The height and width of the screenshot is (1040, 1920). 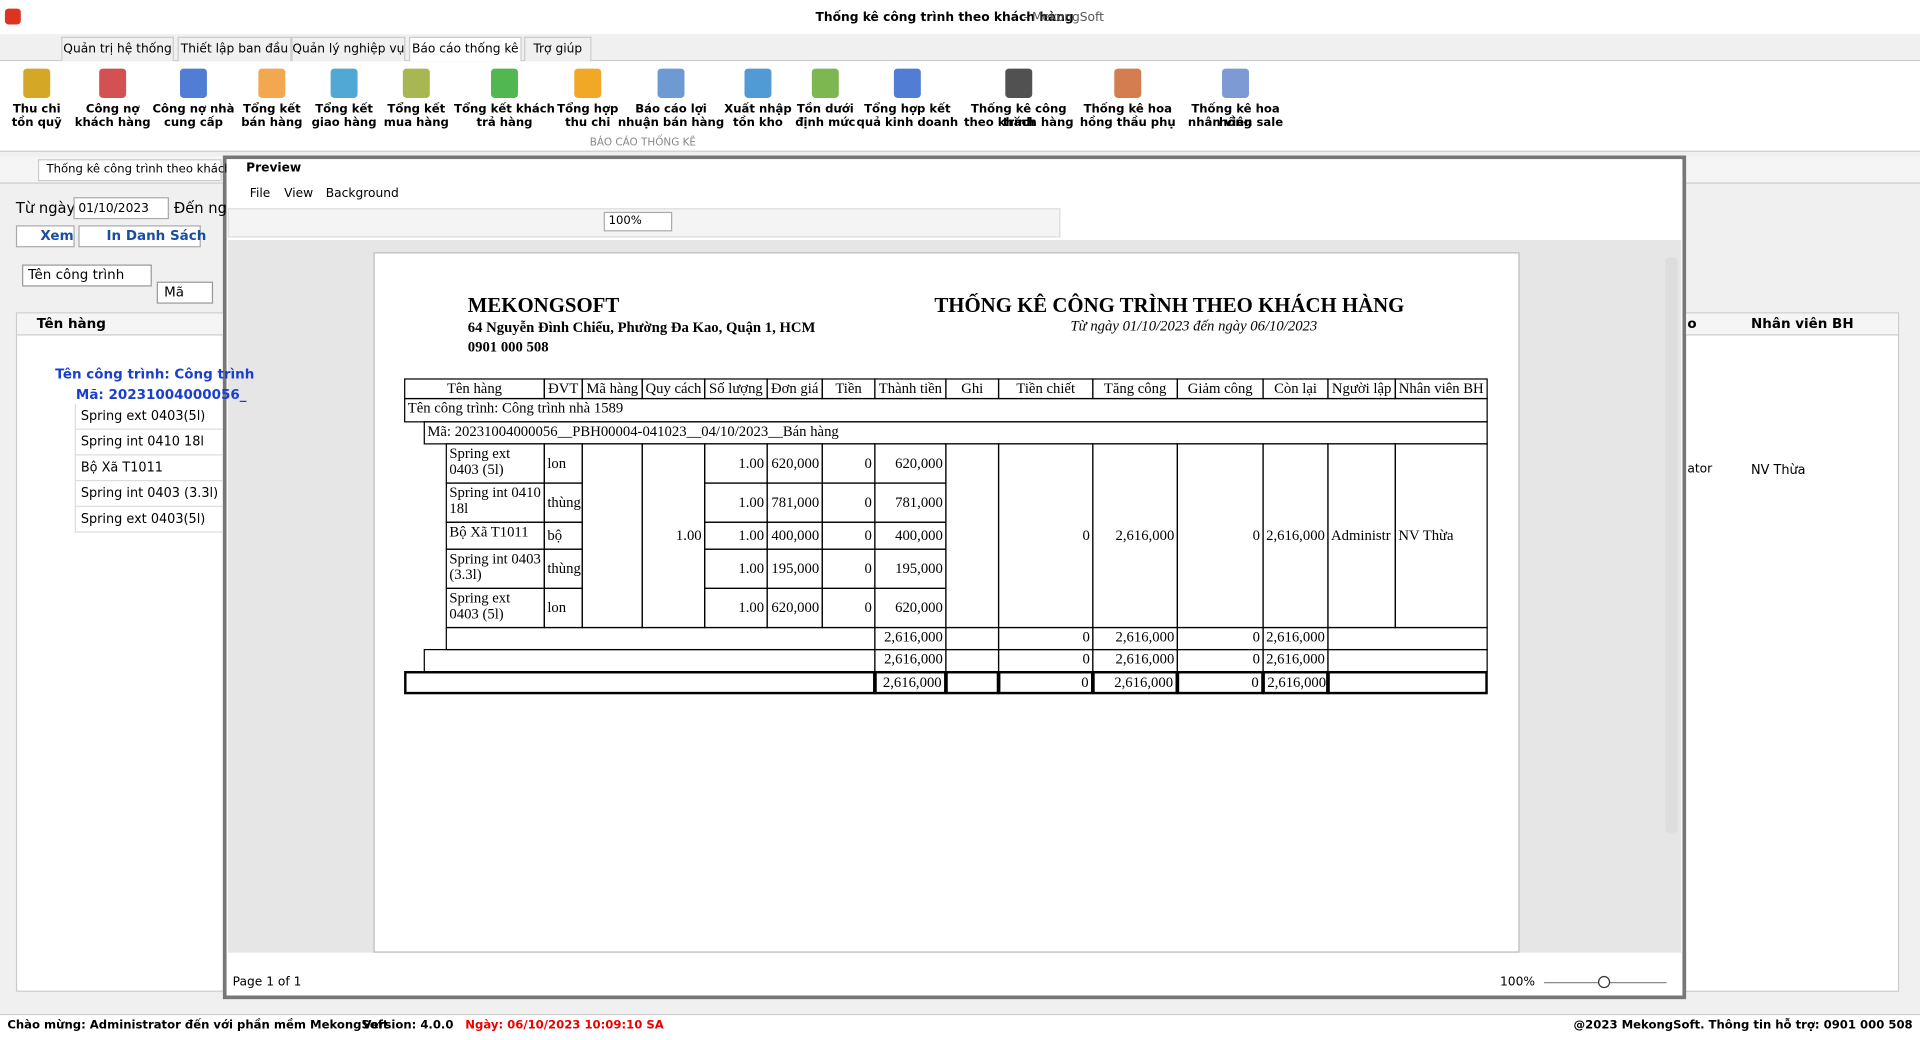 I want to click on ribbon-tab-label: Báo cáo thống kê, so click(x=465, y=49).